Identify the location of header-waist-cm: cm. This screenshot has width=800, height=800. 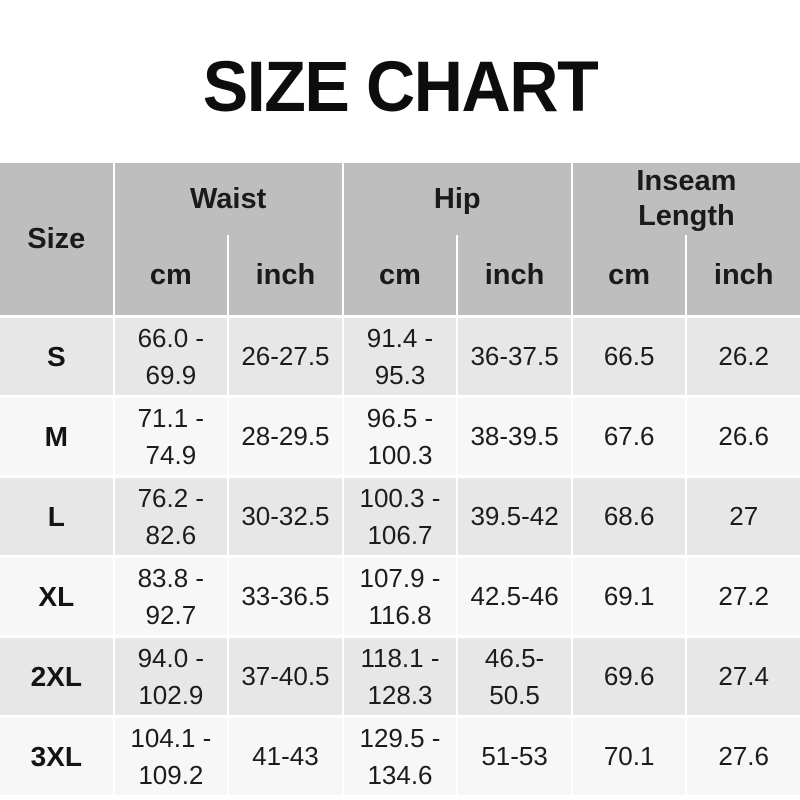
(170, 274).